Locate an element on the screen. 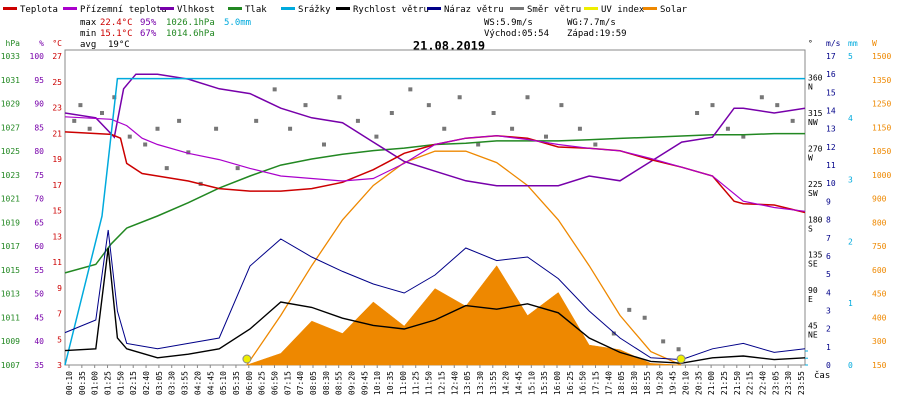 This screenshot has height=400, width=900. axis-tick-hpa: 1013 is located at coordinates (10, 294).